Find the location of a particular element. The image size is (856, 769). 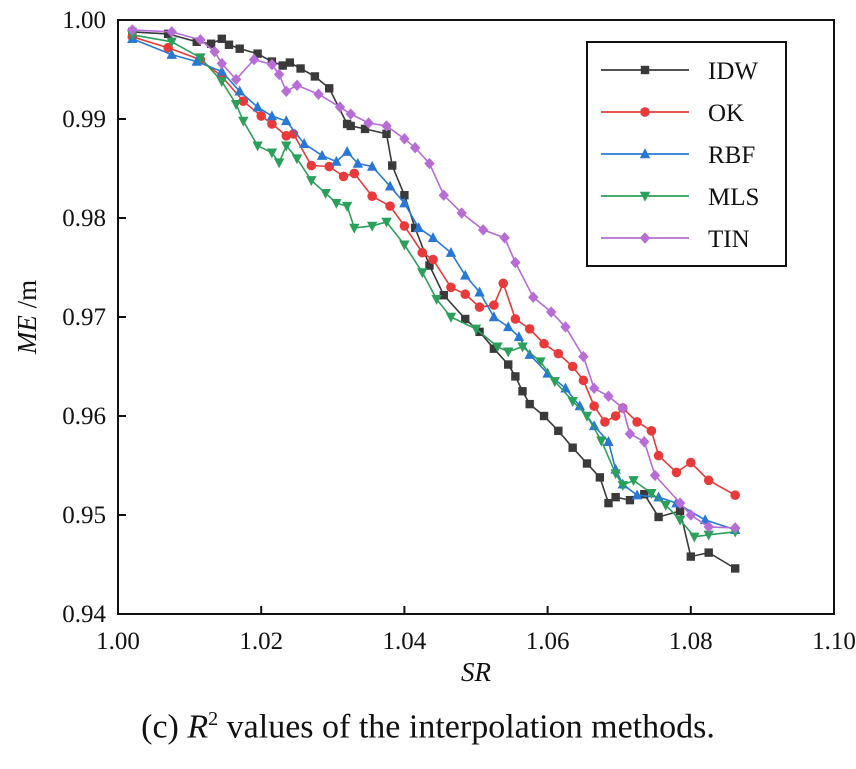

legend-marker-idw is located at coordinates (645, 70).